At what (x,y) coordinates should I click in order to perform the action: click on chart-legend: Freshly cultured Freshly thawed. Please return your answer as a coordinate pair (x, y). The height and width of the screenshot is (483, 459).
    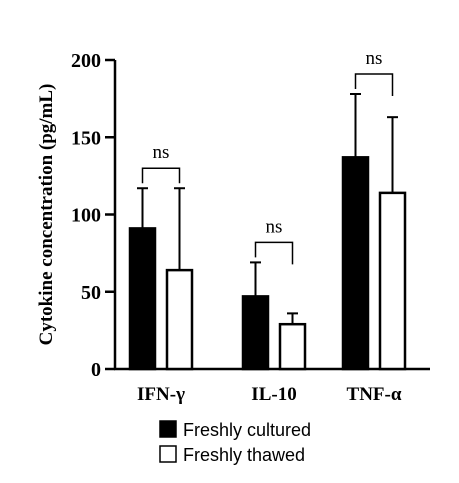
    Looking at the image, I should click on (235, 442).